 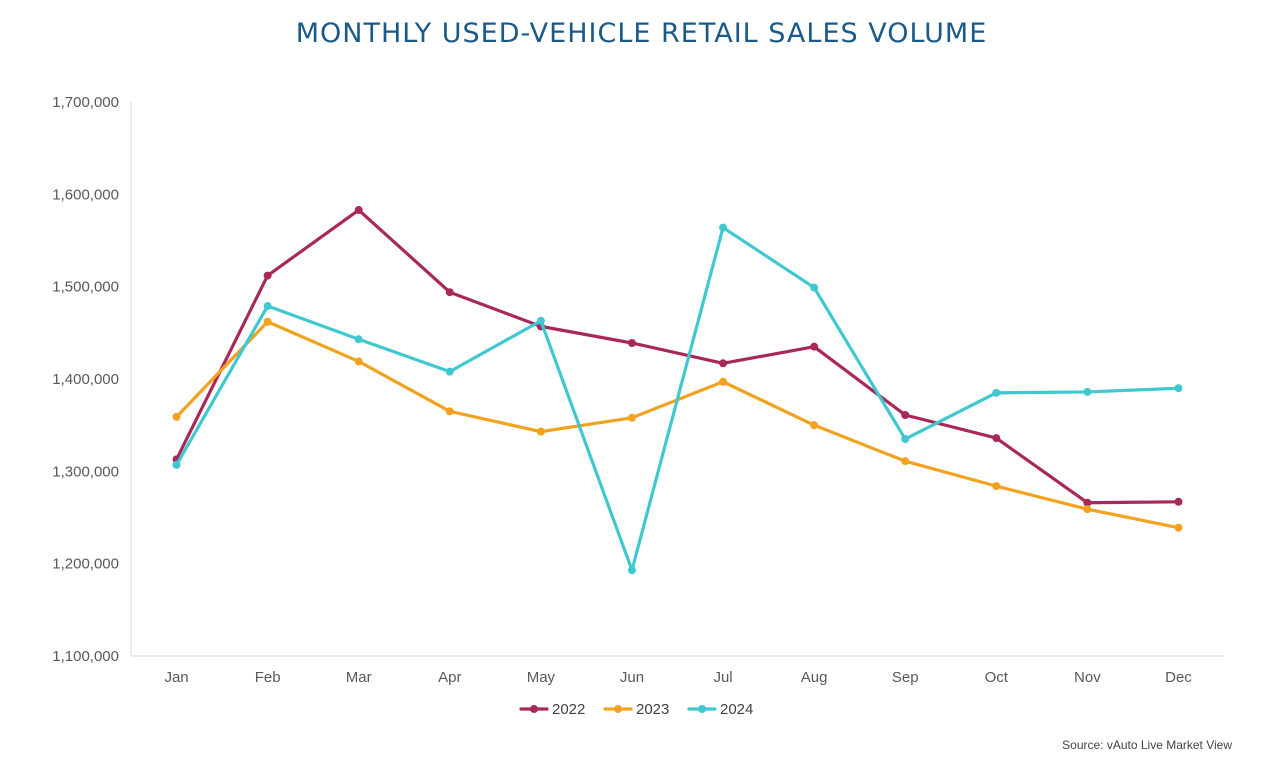 I want to click on x-axis-labels: Jan Feb Mar Apr May Jun Jul Aug Sep Oct Nov Dec, so click(x=678, y=677).